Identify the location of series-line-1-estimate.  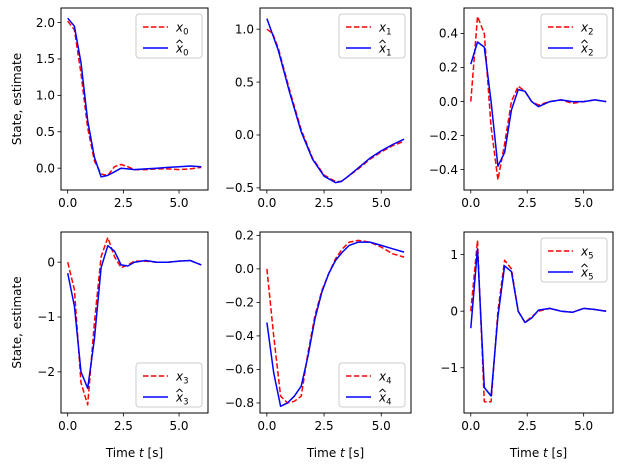
(335, 101).